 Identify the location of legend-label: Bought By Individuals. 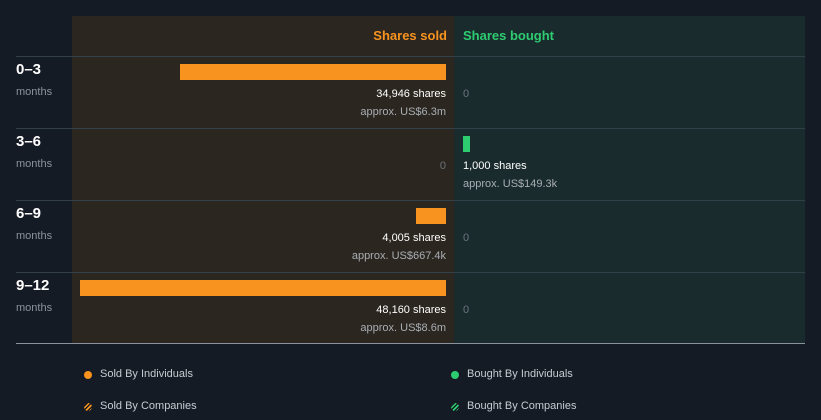
(520, 374).